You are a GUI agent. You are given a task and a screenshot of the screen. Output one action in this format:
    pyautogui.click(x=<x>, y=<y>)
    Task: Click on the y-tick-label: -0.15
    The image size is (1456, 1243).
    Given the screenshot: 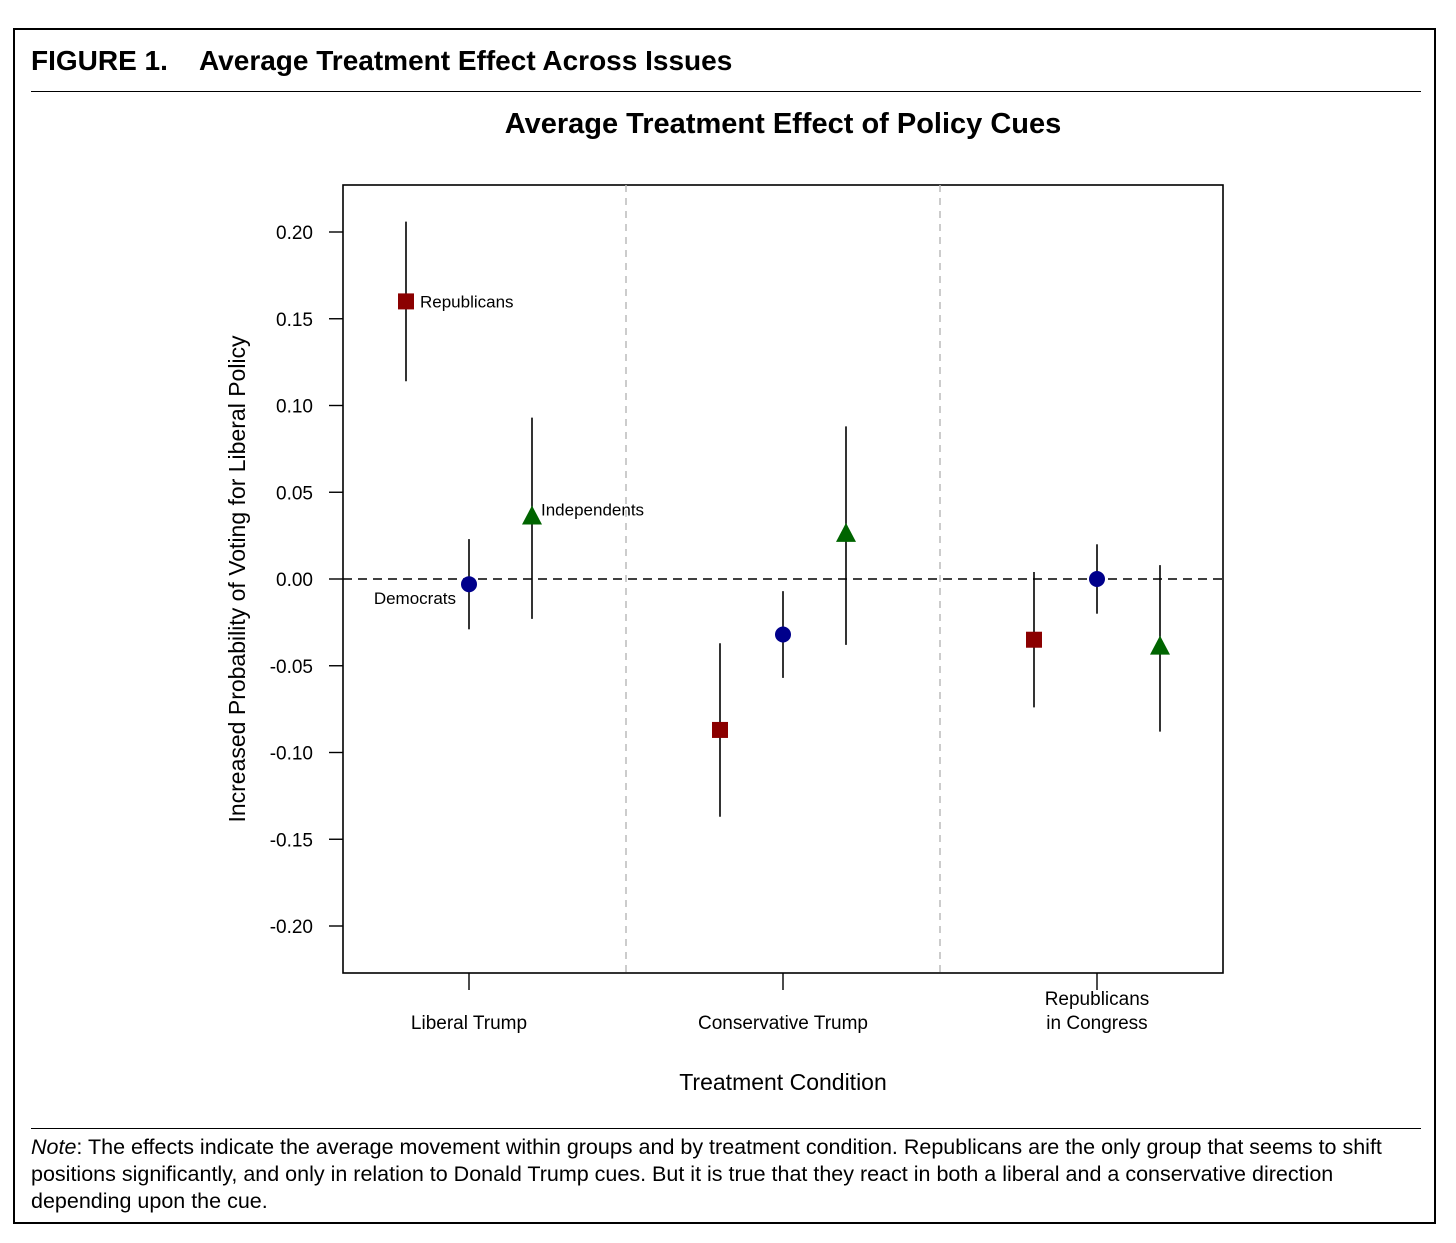 What is the action you would take?
    pyautogui.click(x=291, y=840)
    